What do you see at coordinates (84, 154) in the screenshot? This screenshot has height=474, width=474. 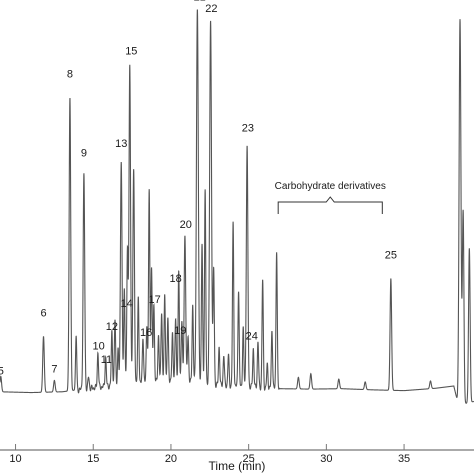 I see `peak-label-9: 9` at bounding box center [84, 154].